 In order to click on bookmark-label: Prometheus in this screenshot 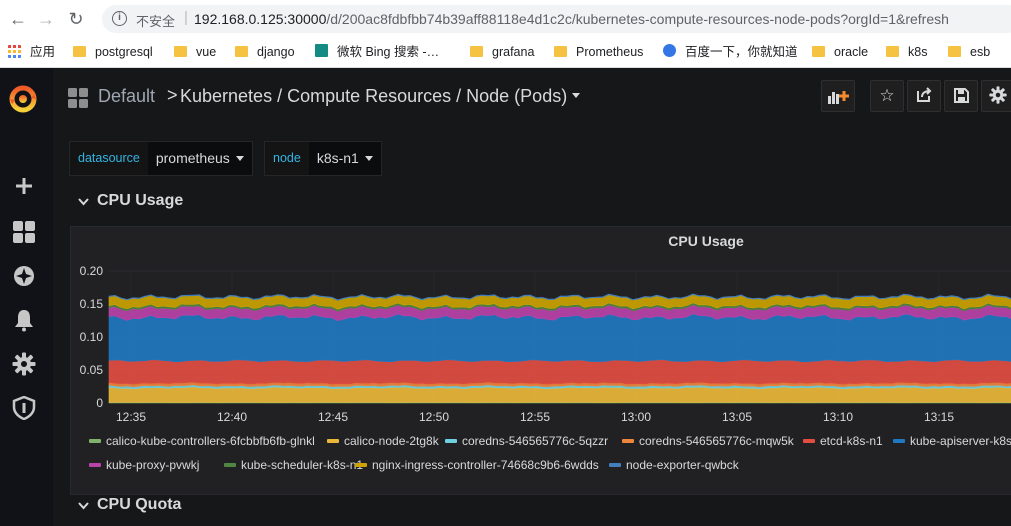, I will do `click(610, 52)`.